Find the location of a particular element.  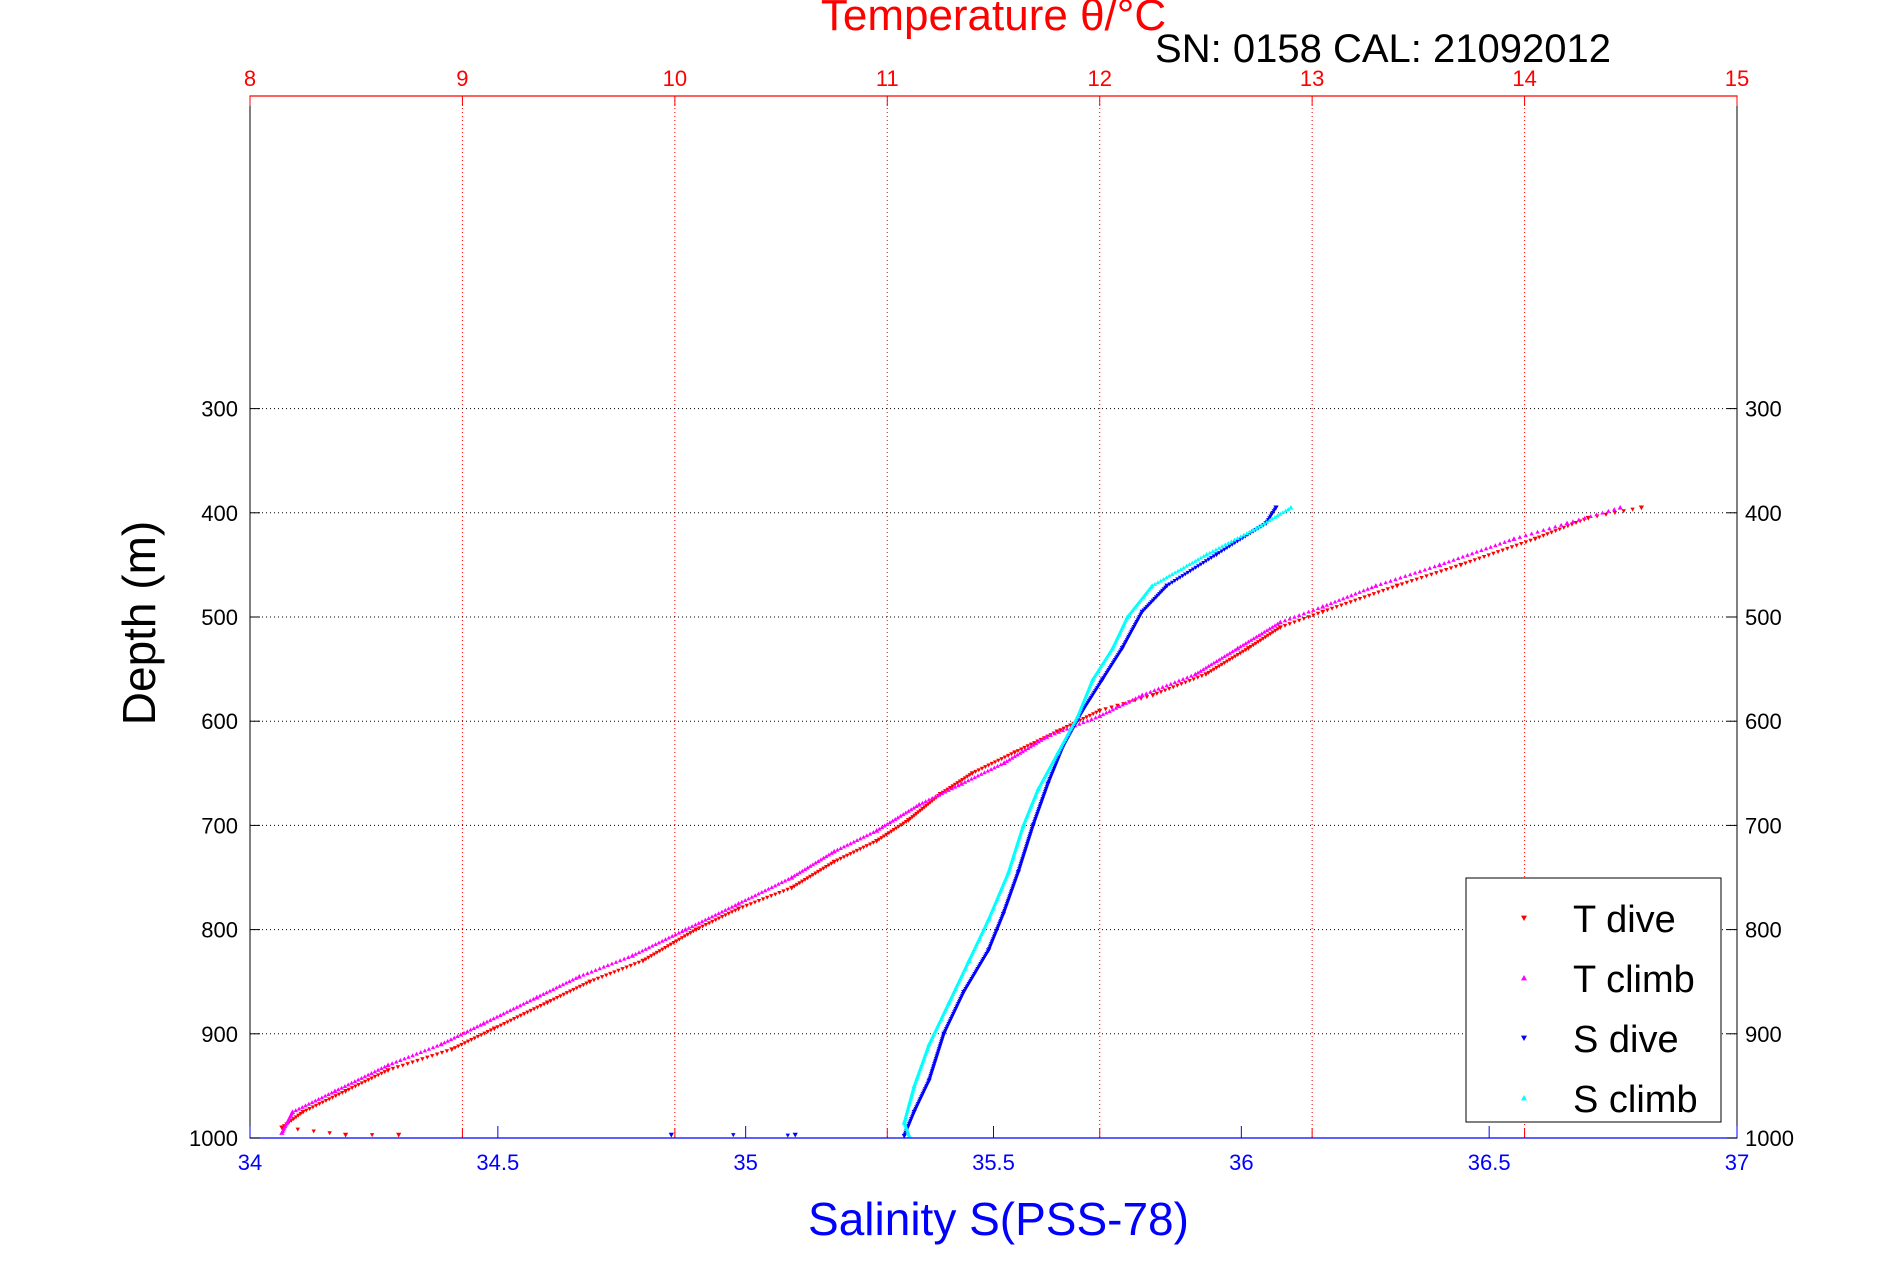

salinity-tick-label: 34 is located at coordinates (250, 1162).